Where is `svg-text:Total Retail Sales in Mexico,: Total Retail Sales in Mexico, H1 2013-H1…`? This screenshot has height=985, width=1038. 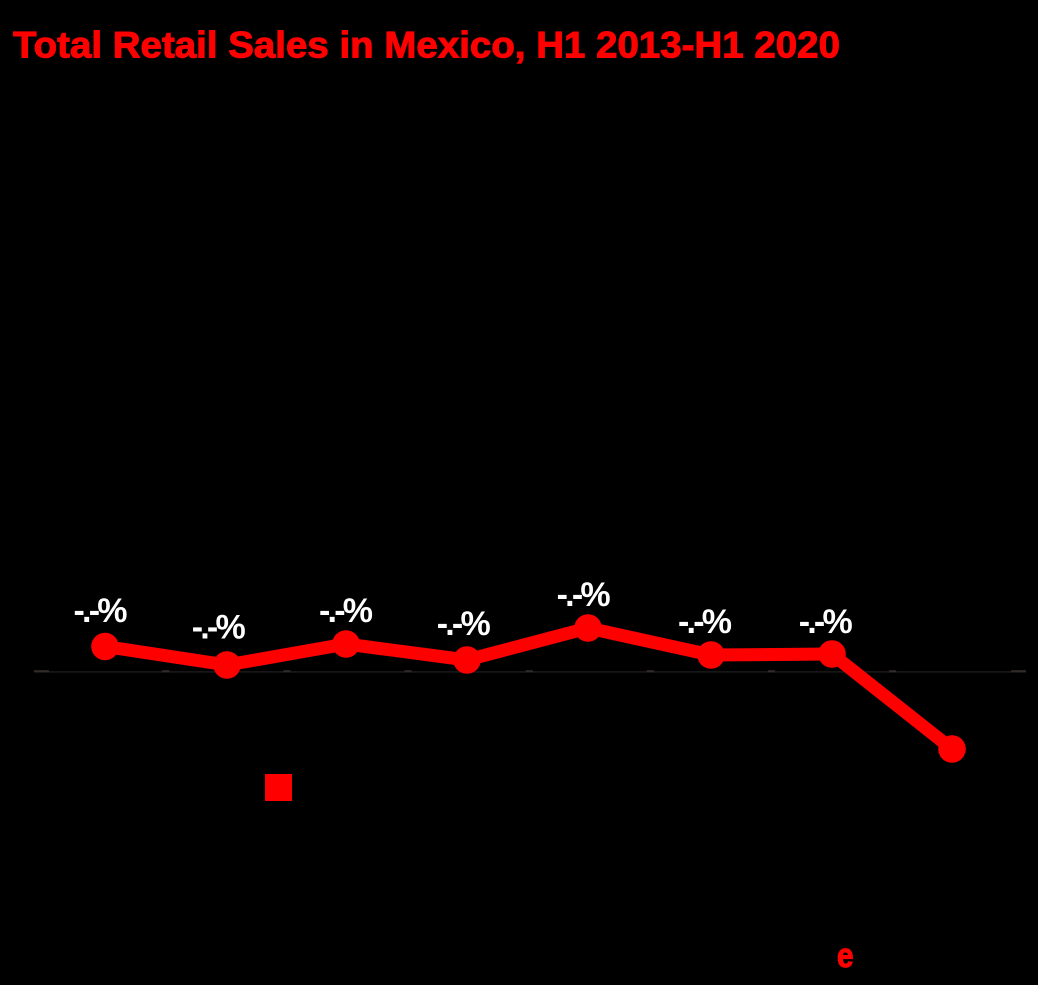
svg-text:Total Retail Sales in Mexico,: Total Retail Sales in Mexico, H1 2013-H1… is located at coordinates (426, 45).